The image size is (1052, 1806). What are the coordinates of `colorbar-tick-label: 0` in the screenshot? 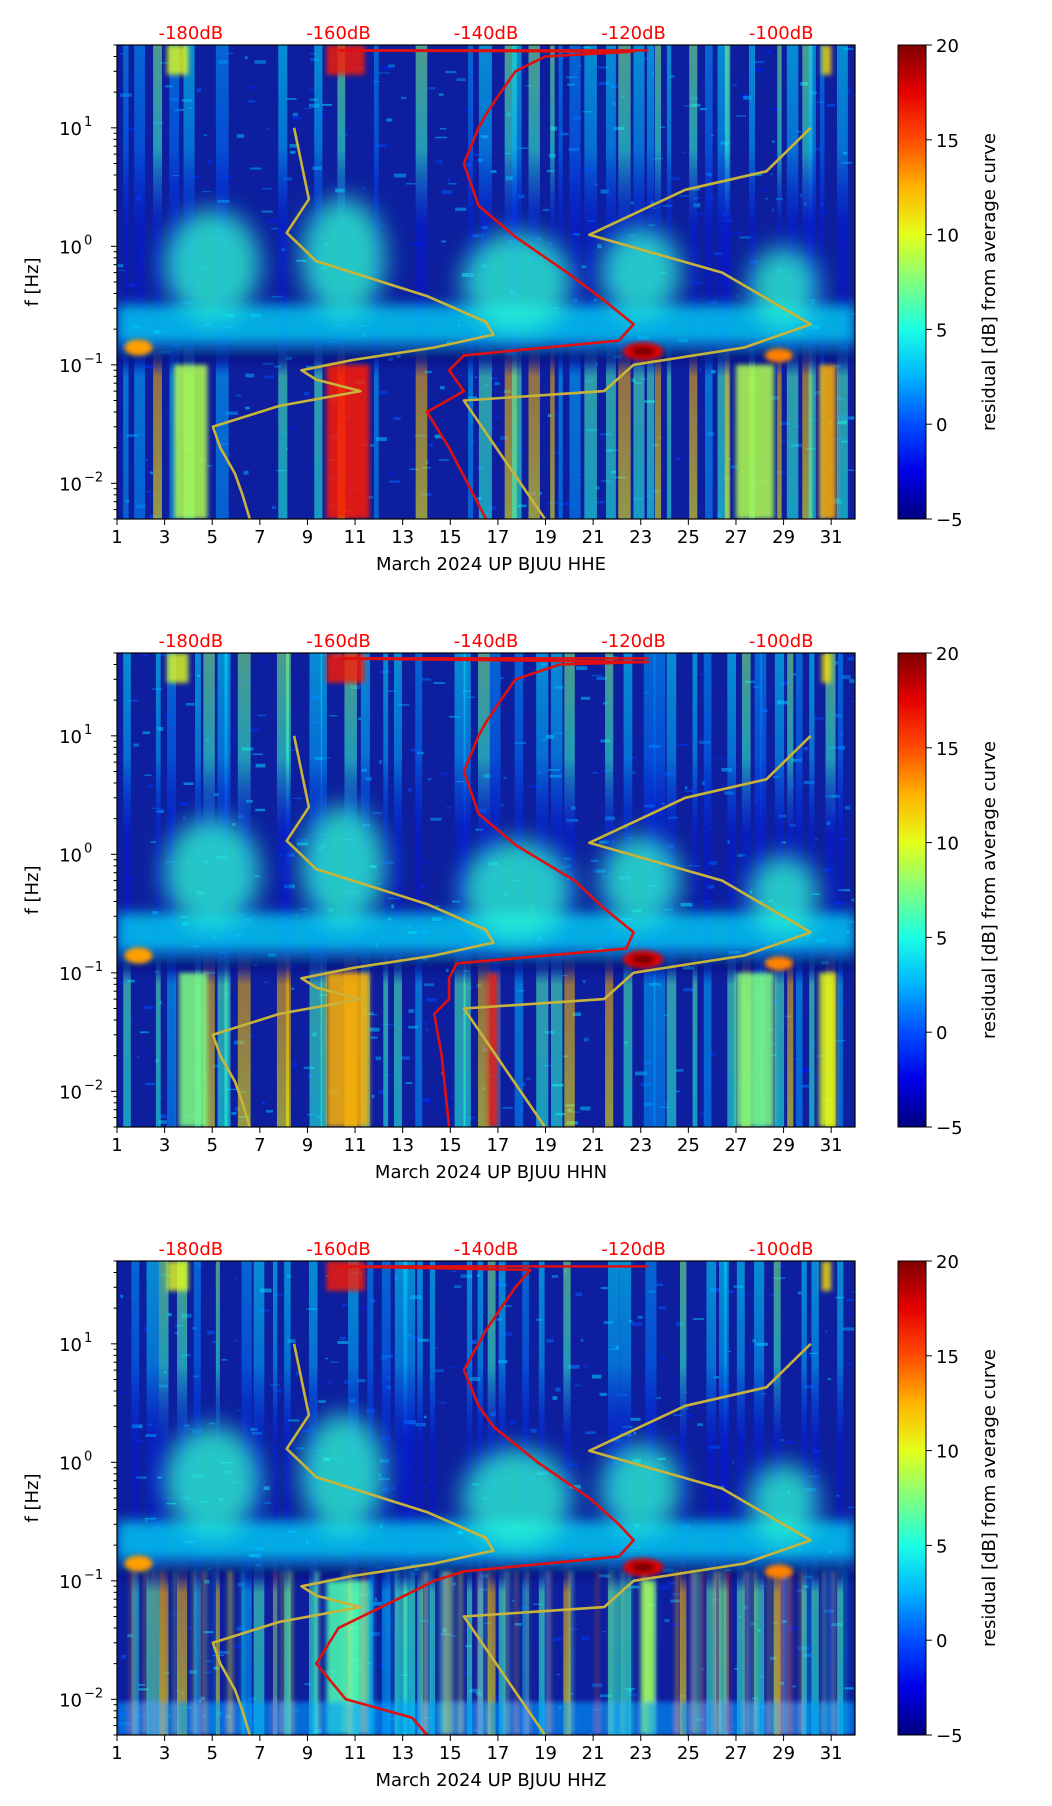 It's located at (941, 1641).